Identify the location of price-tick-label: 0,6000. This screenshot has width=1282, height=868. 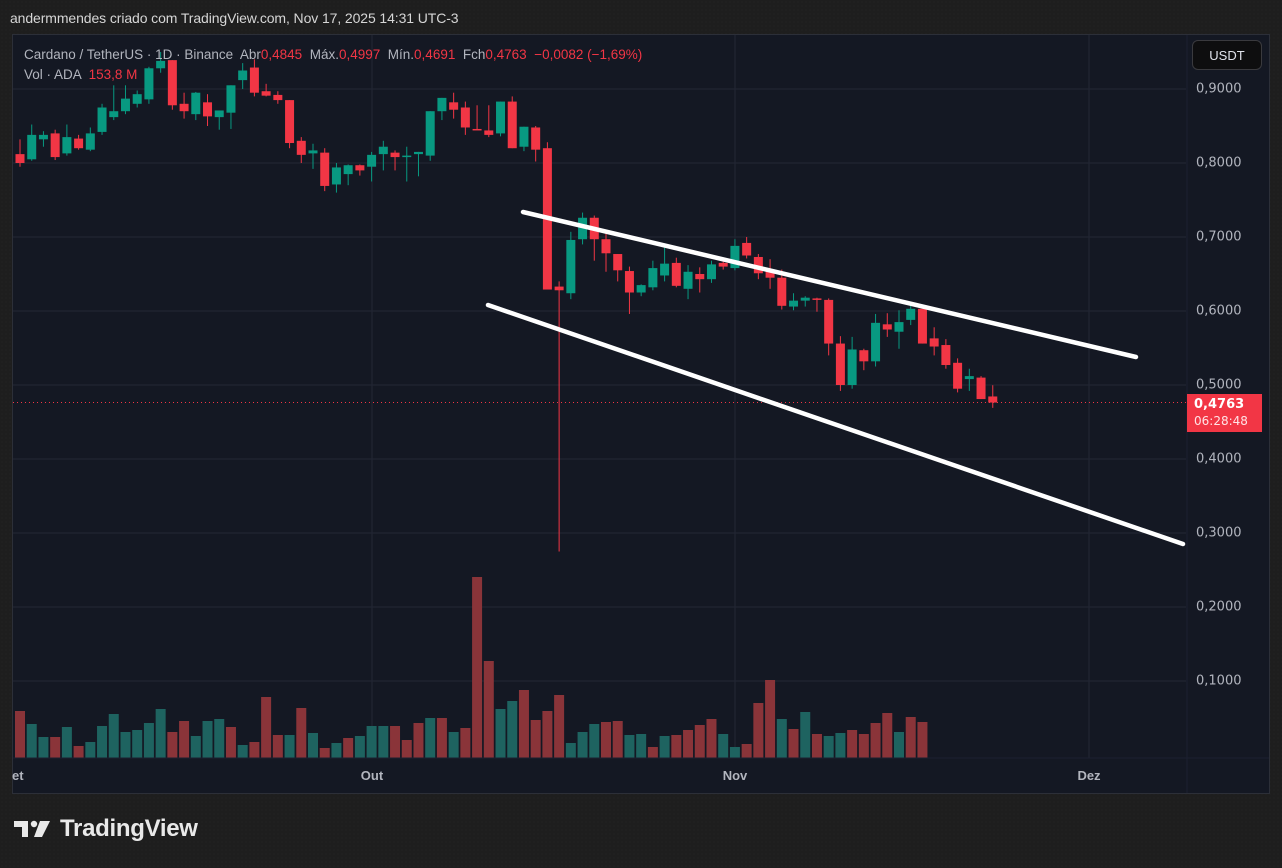
(1219, 311).